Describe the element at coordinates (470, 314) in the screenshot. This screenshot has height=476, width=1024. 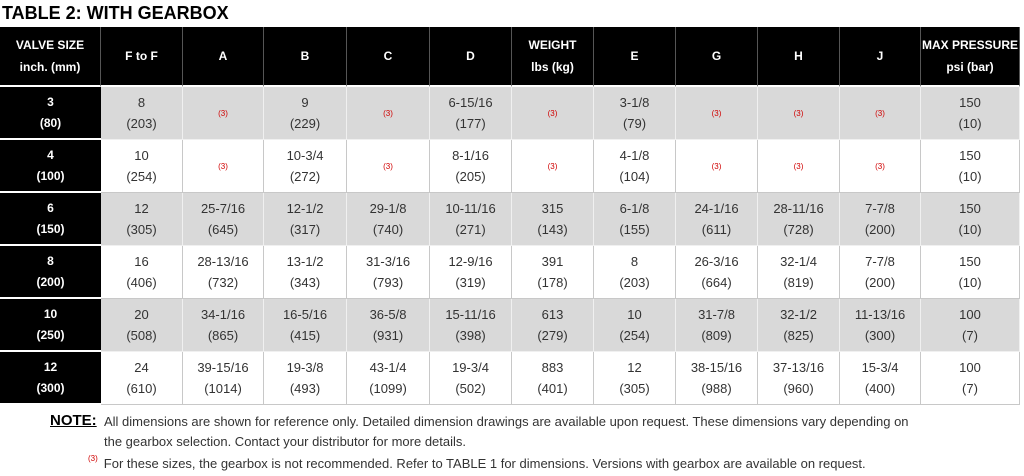
I see `cell-text: 15-11/16` at that location.